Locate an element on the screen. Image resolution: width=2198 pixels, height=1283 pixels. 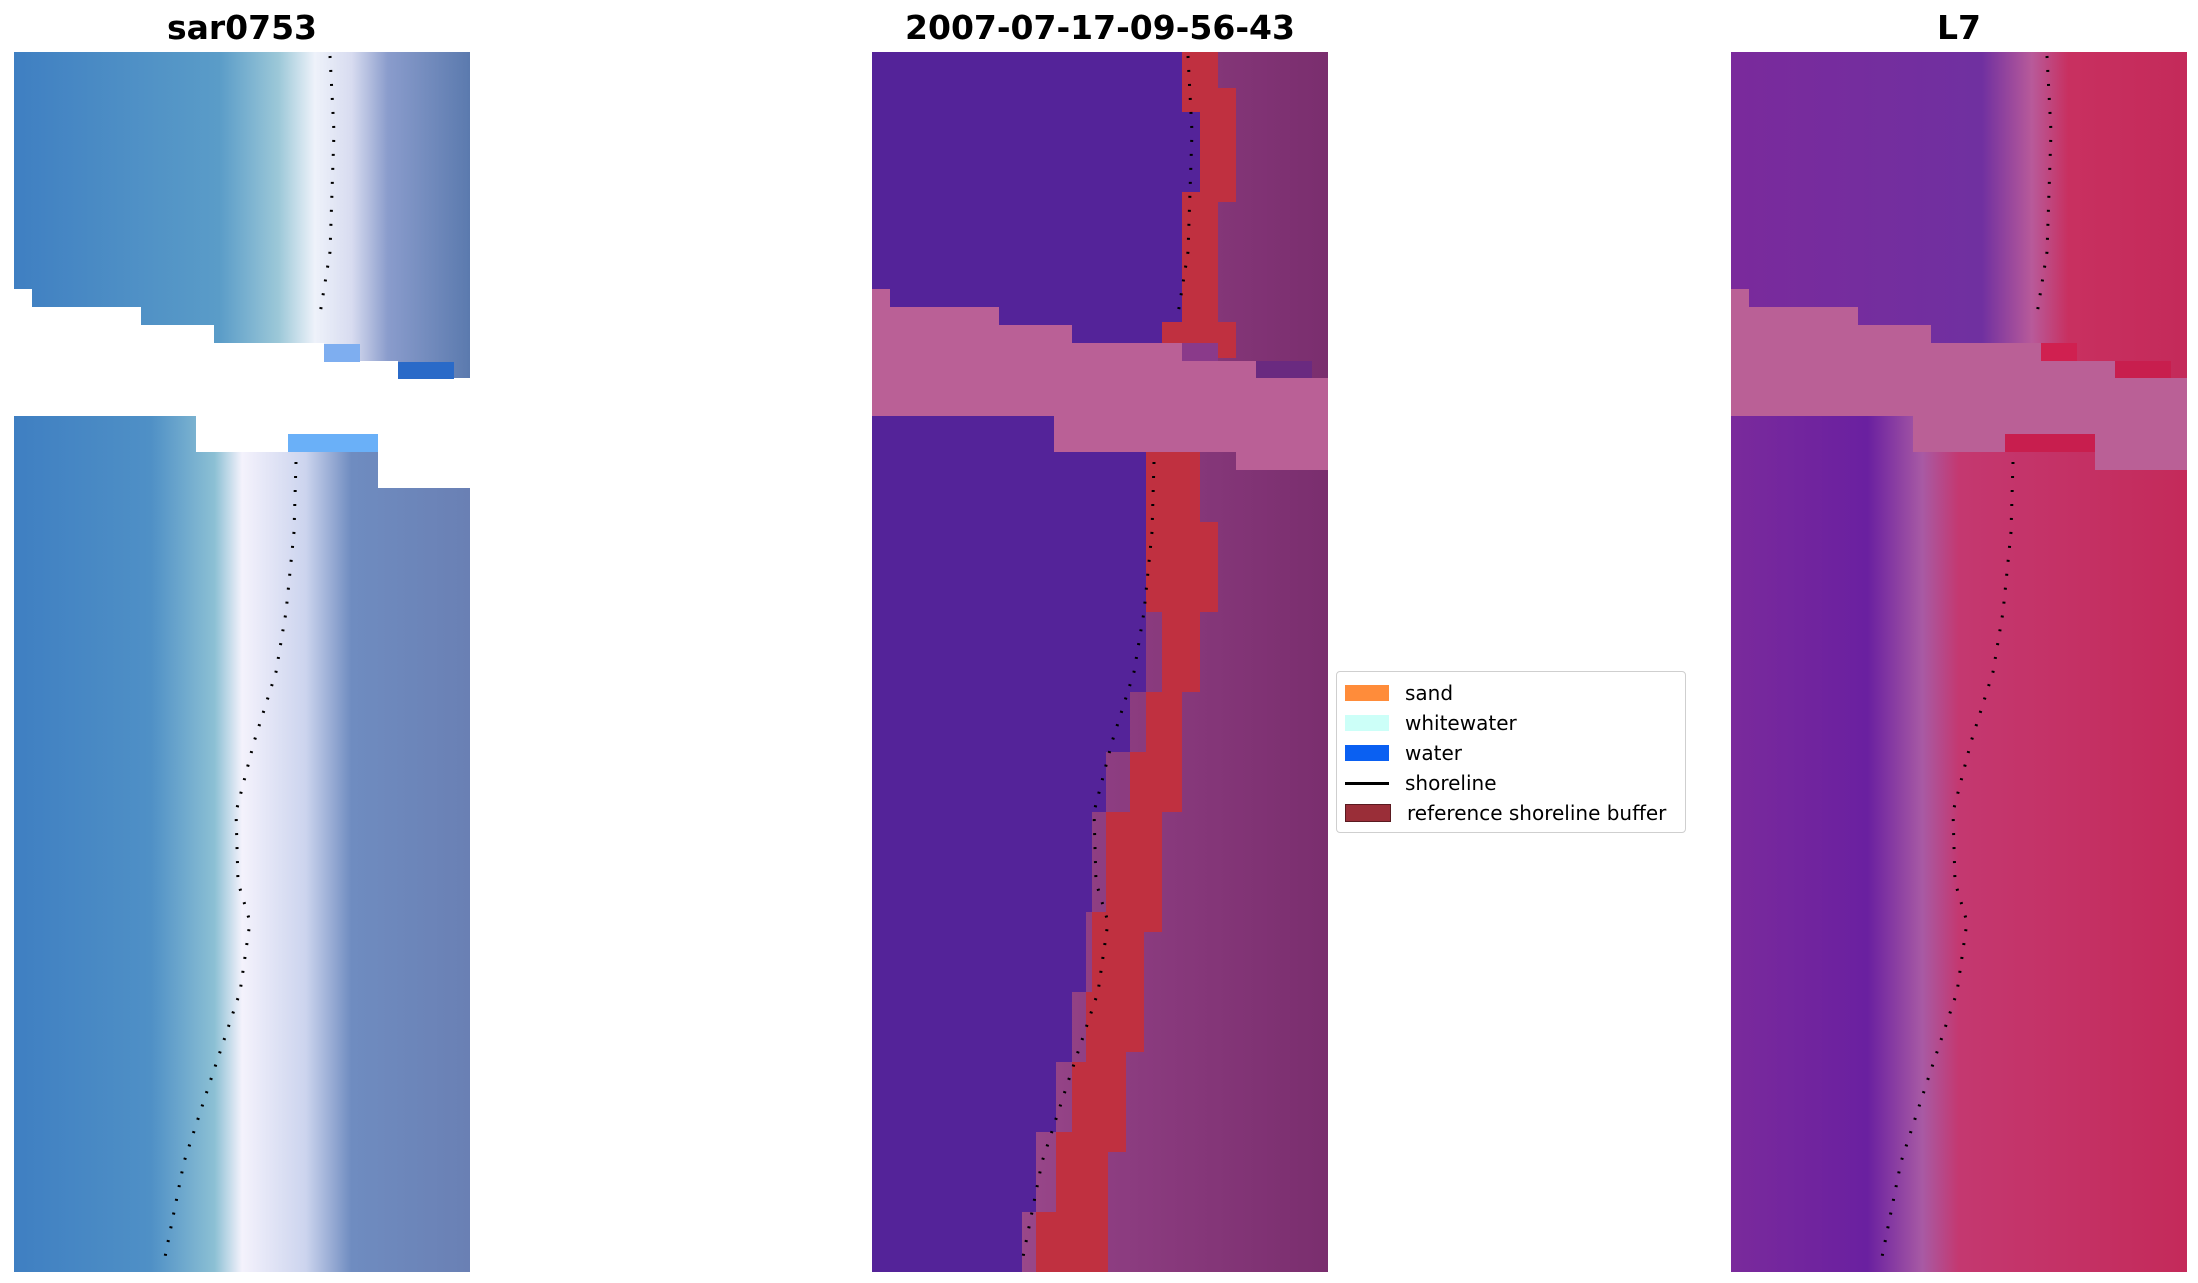
shoreline-line-swatch is located at coordinates (1367, 783).